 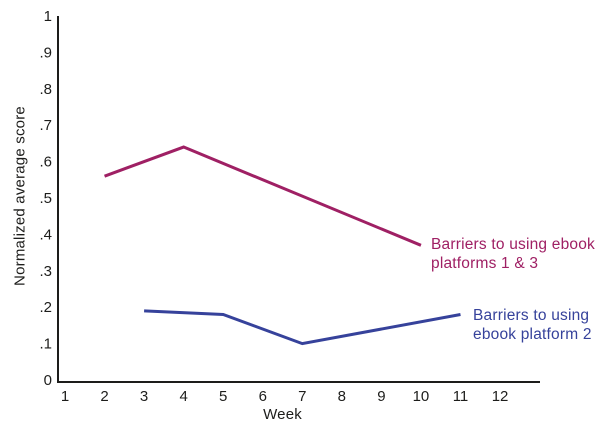 I want to click on y-tick-label: .9, so click(x=45, y=52).